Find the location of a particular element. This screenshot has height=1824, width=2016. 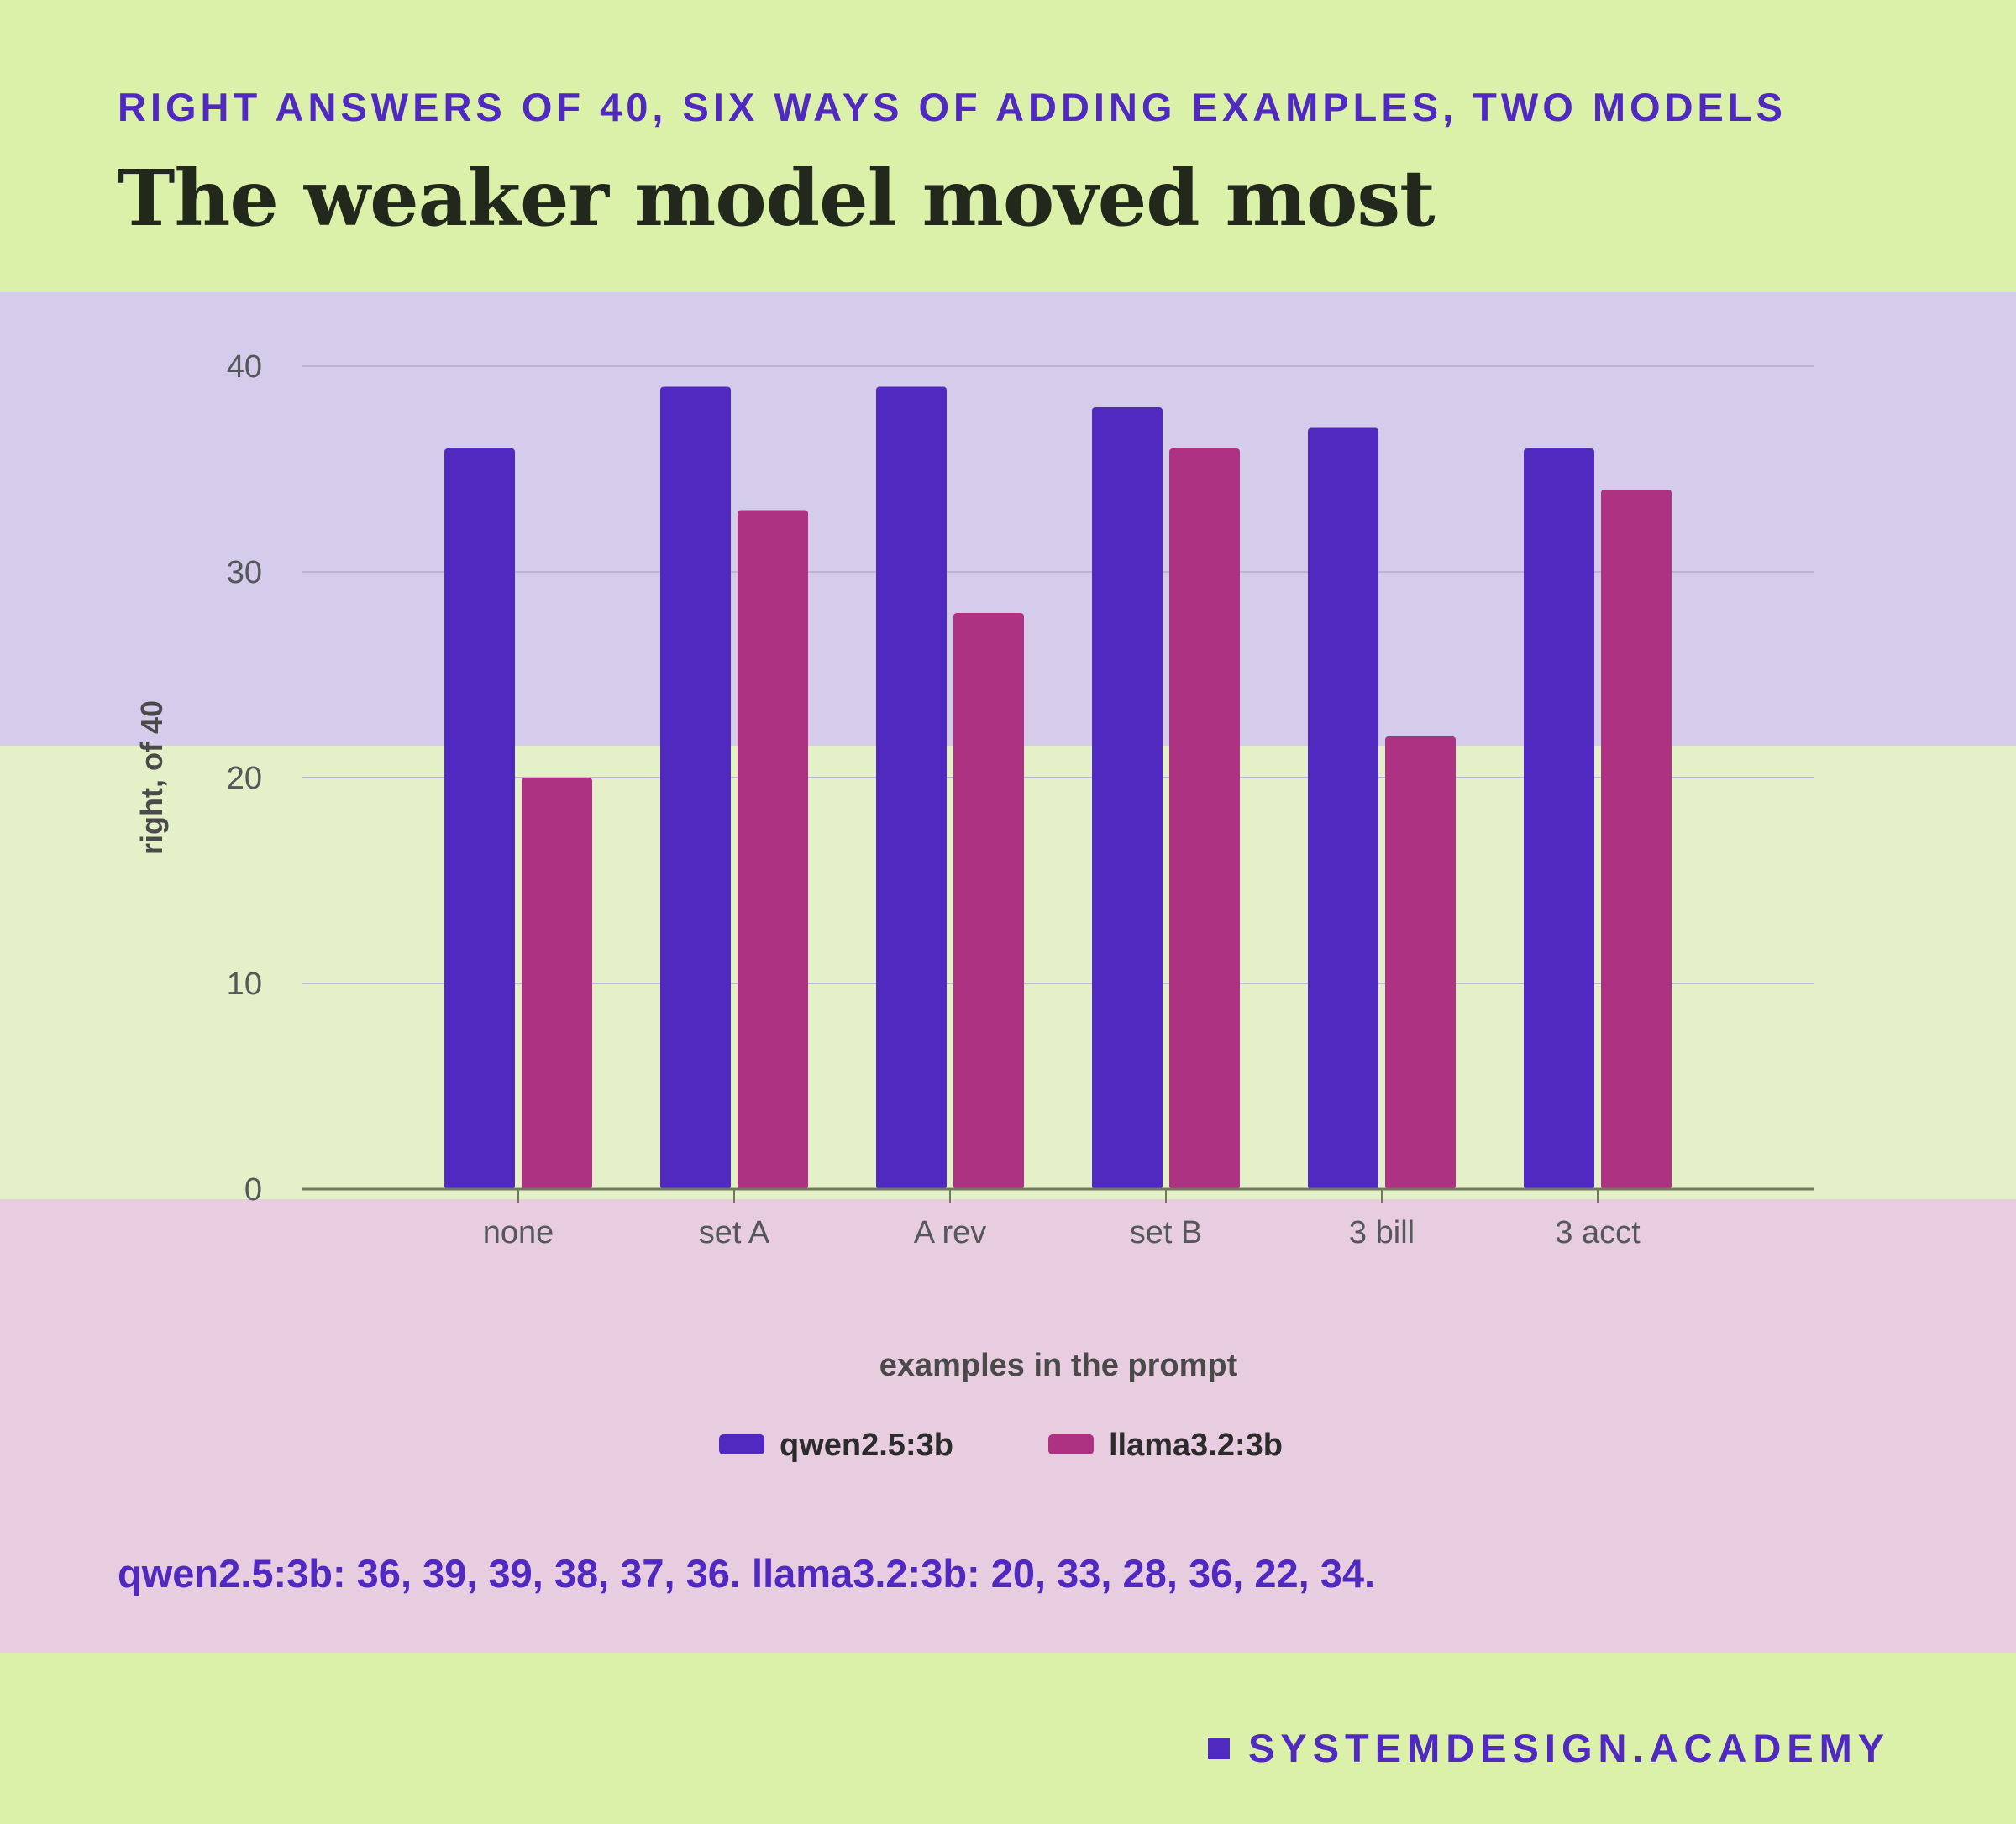

x-tick-label: A rev is located at coordinates (950, 1232).